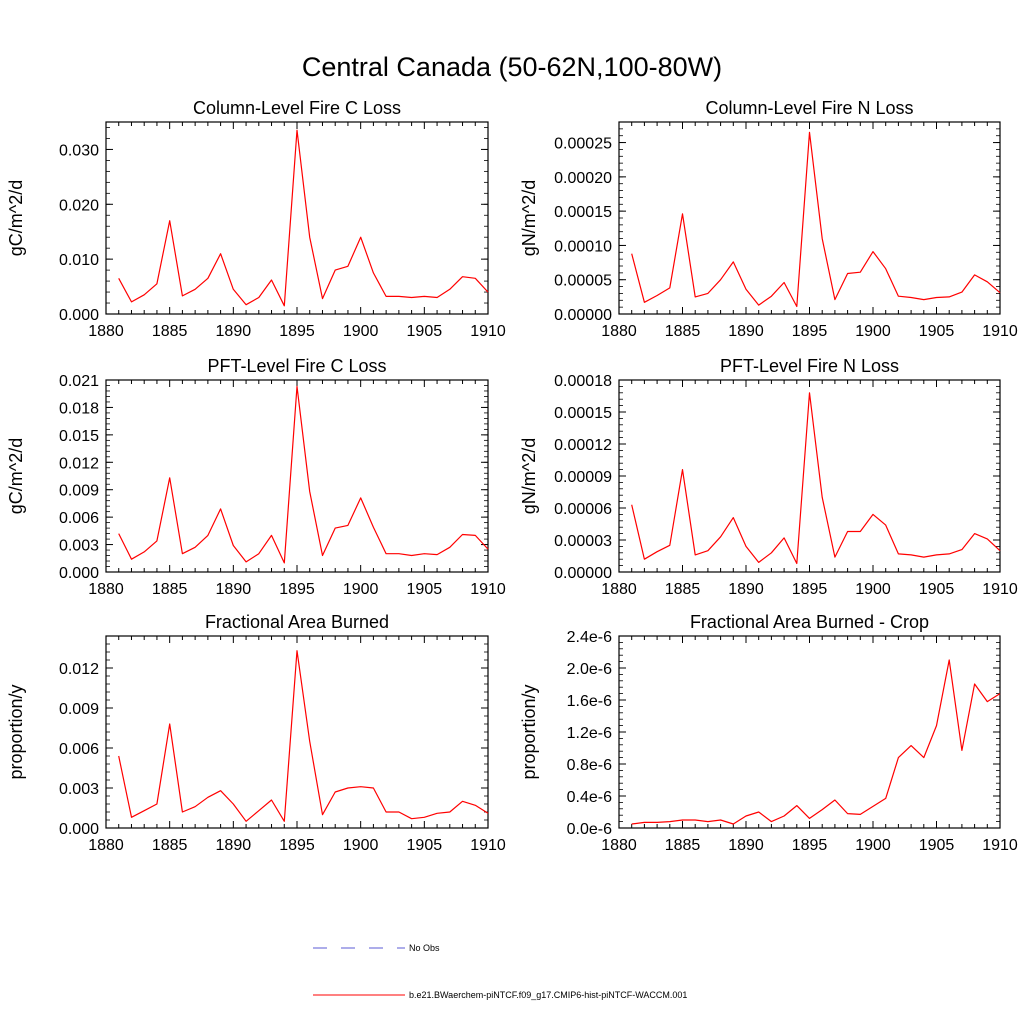 This screenshot has width=1024, height=1024. What do you see at coordinates (79, 463) in the screenshot?
I see `y-tick-label: 0.012` at bounding box center [79, 463].